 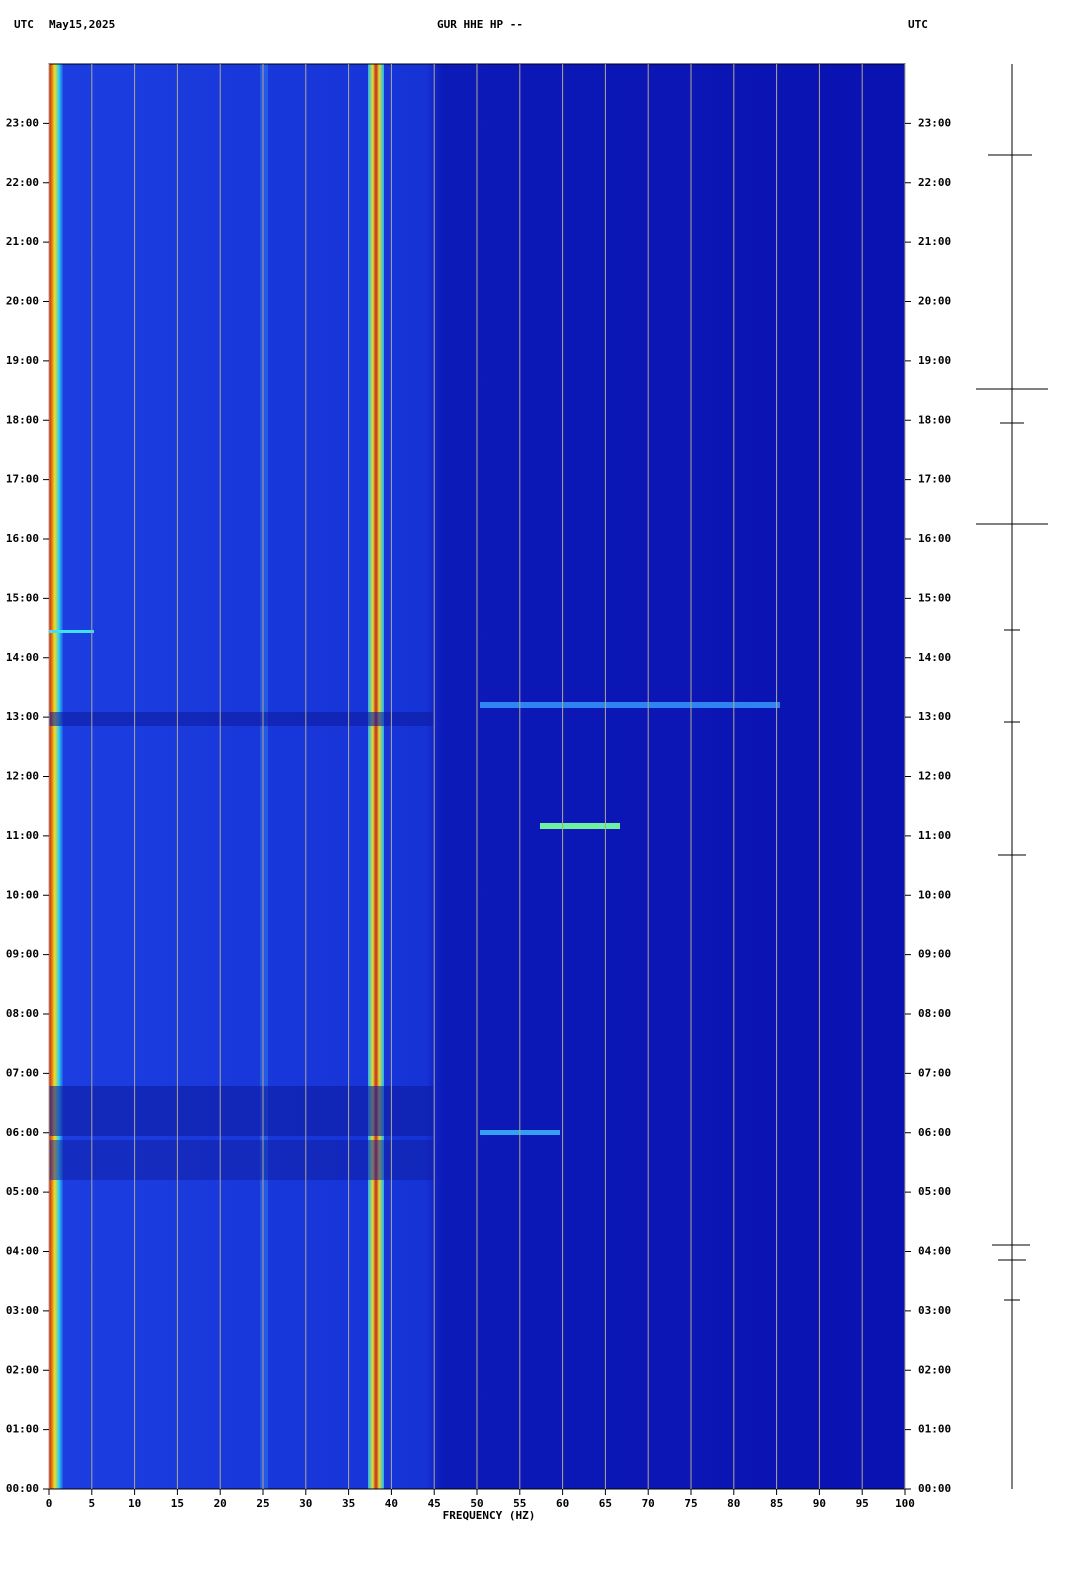 I want to click on x-tick-label: 50, so click(x=476, y=1503).